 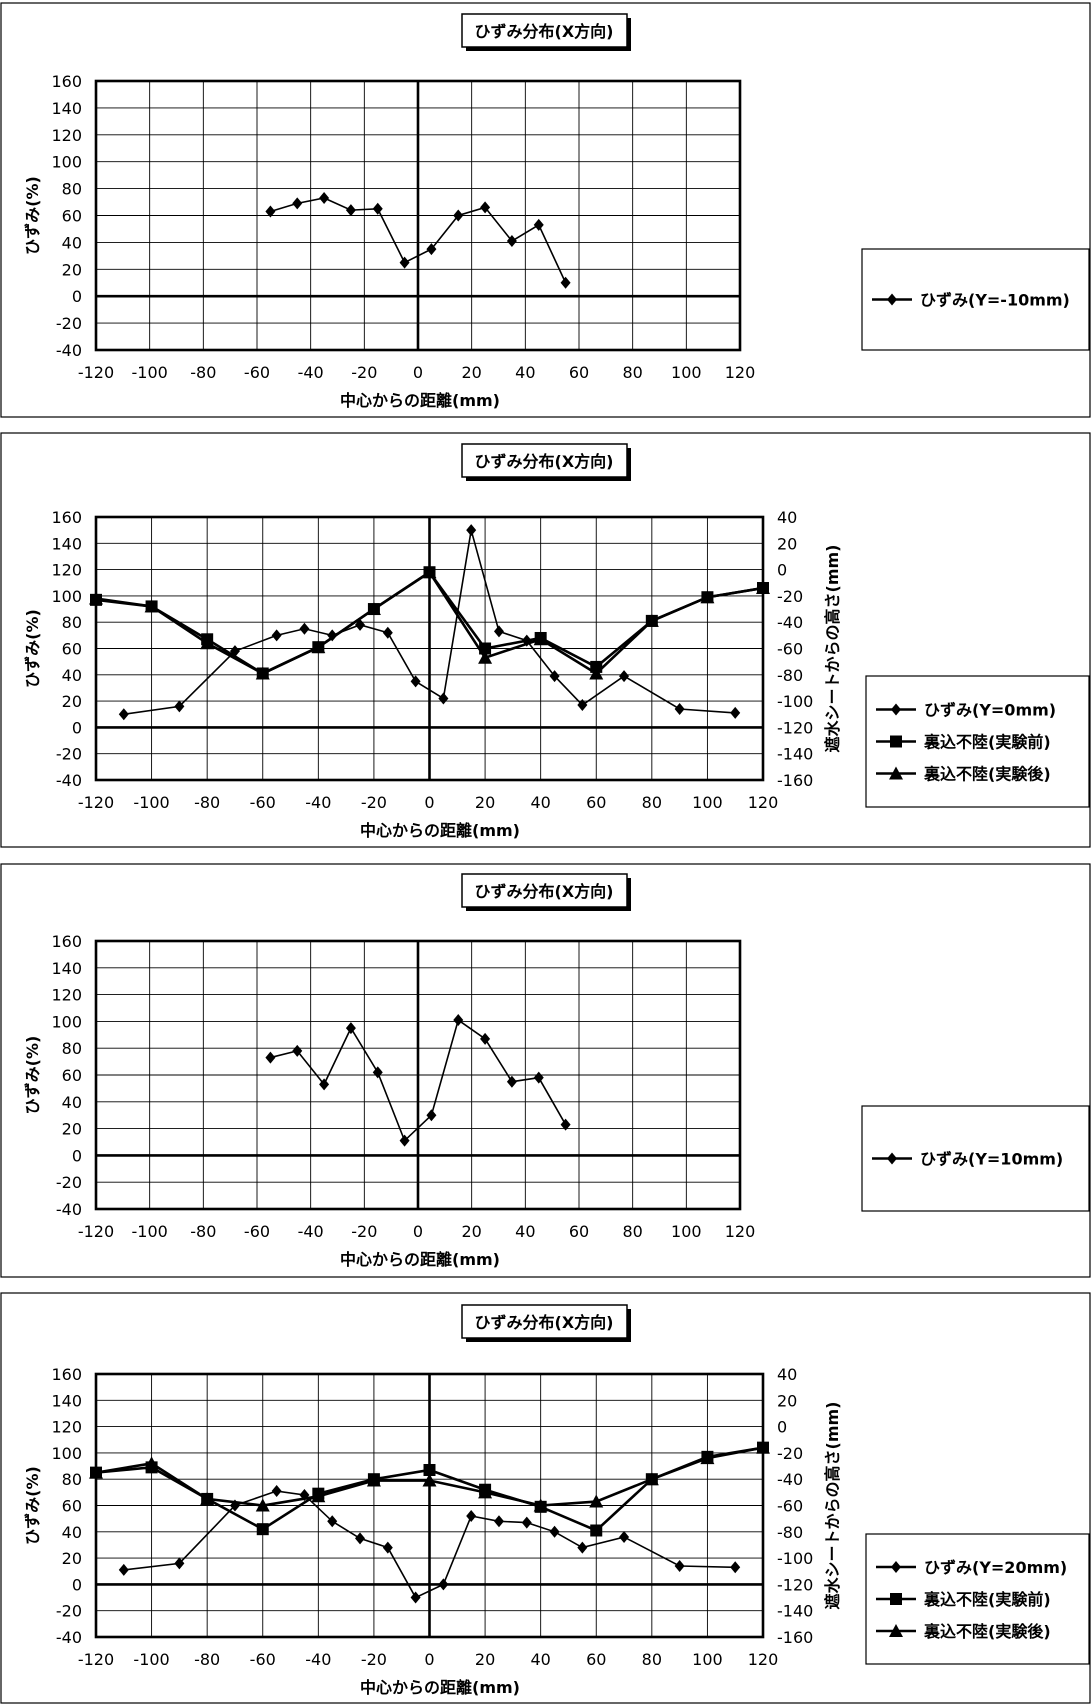 What do you see at coordinates (72, 1102) in the screenshot?
I see `y-tick-label: 40` at bounding box center [72, 1102].